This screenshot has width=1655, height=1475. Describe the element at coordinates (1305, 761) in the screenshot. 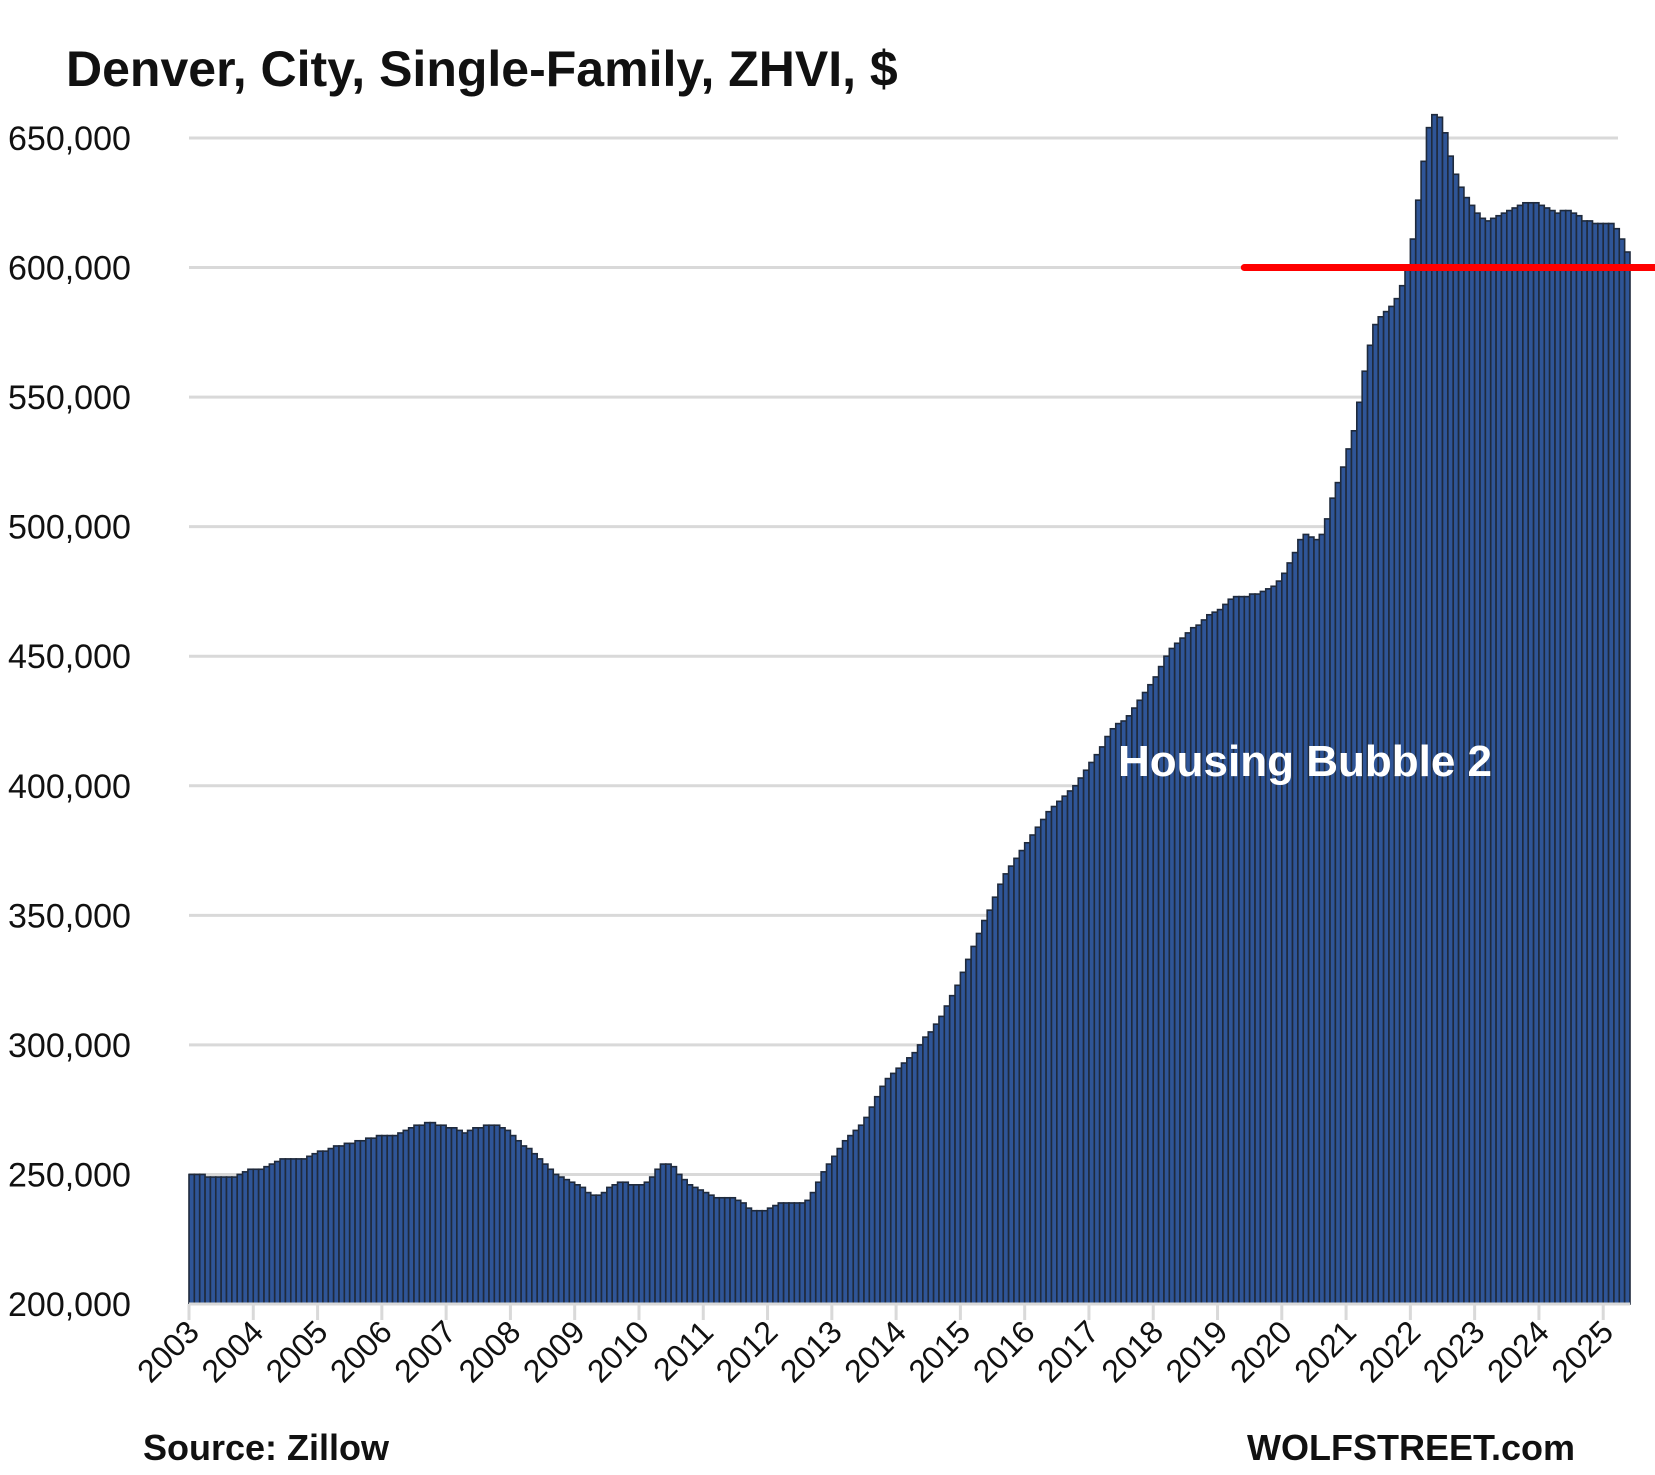

I see `annotation-housing-bubble-2: Housing Bubble 2` at that location.